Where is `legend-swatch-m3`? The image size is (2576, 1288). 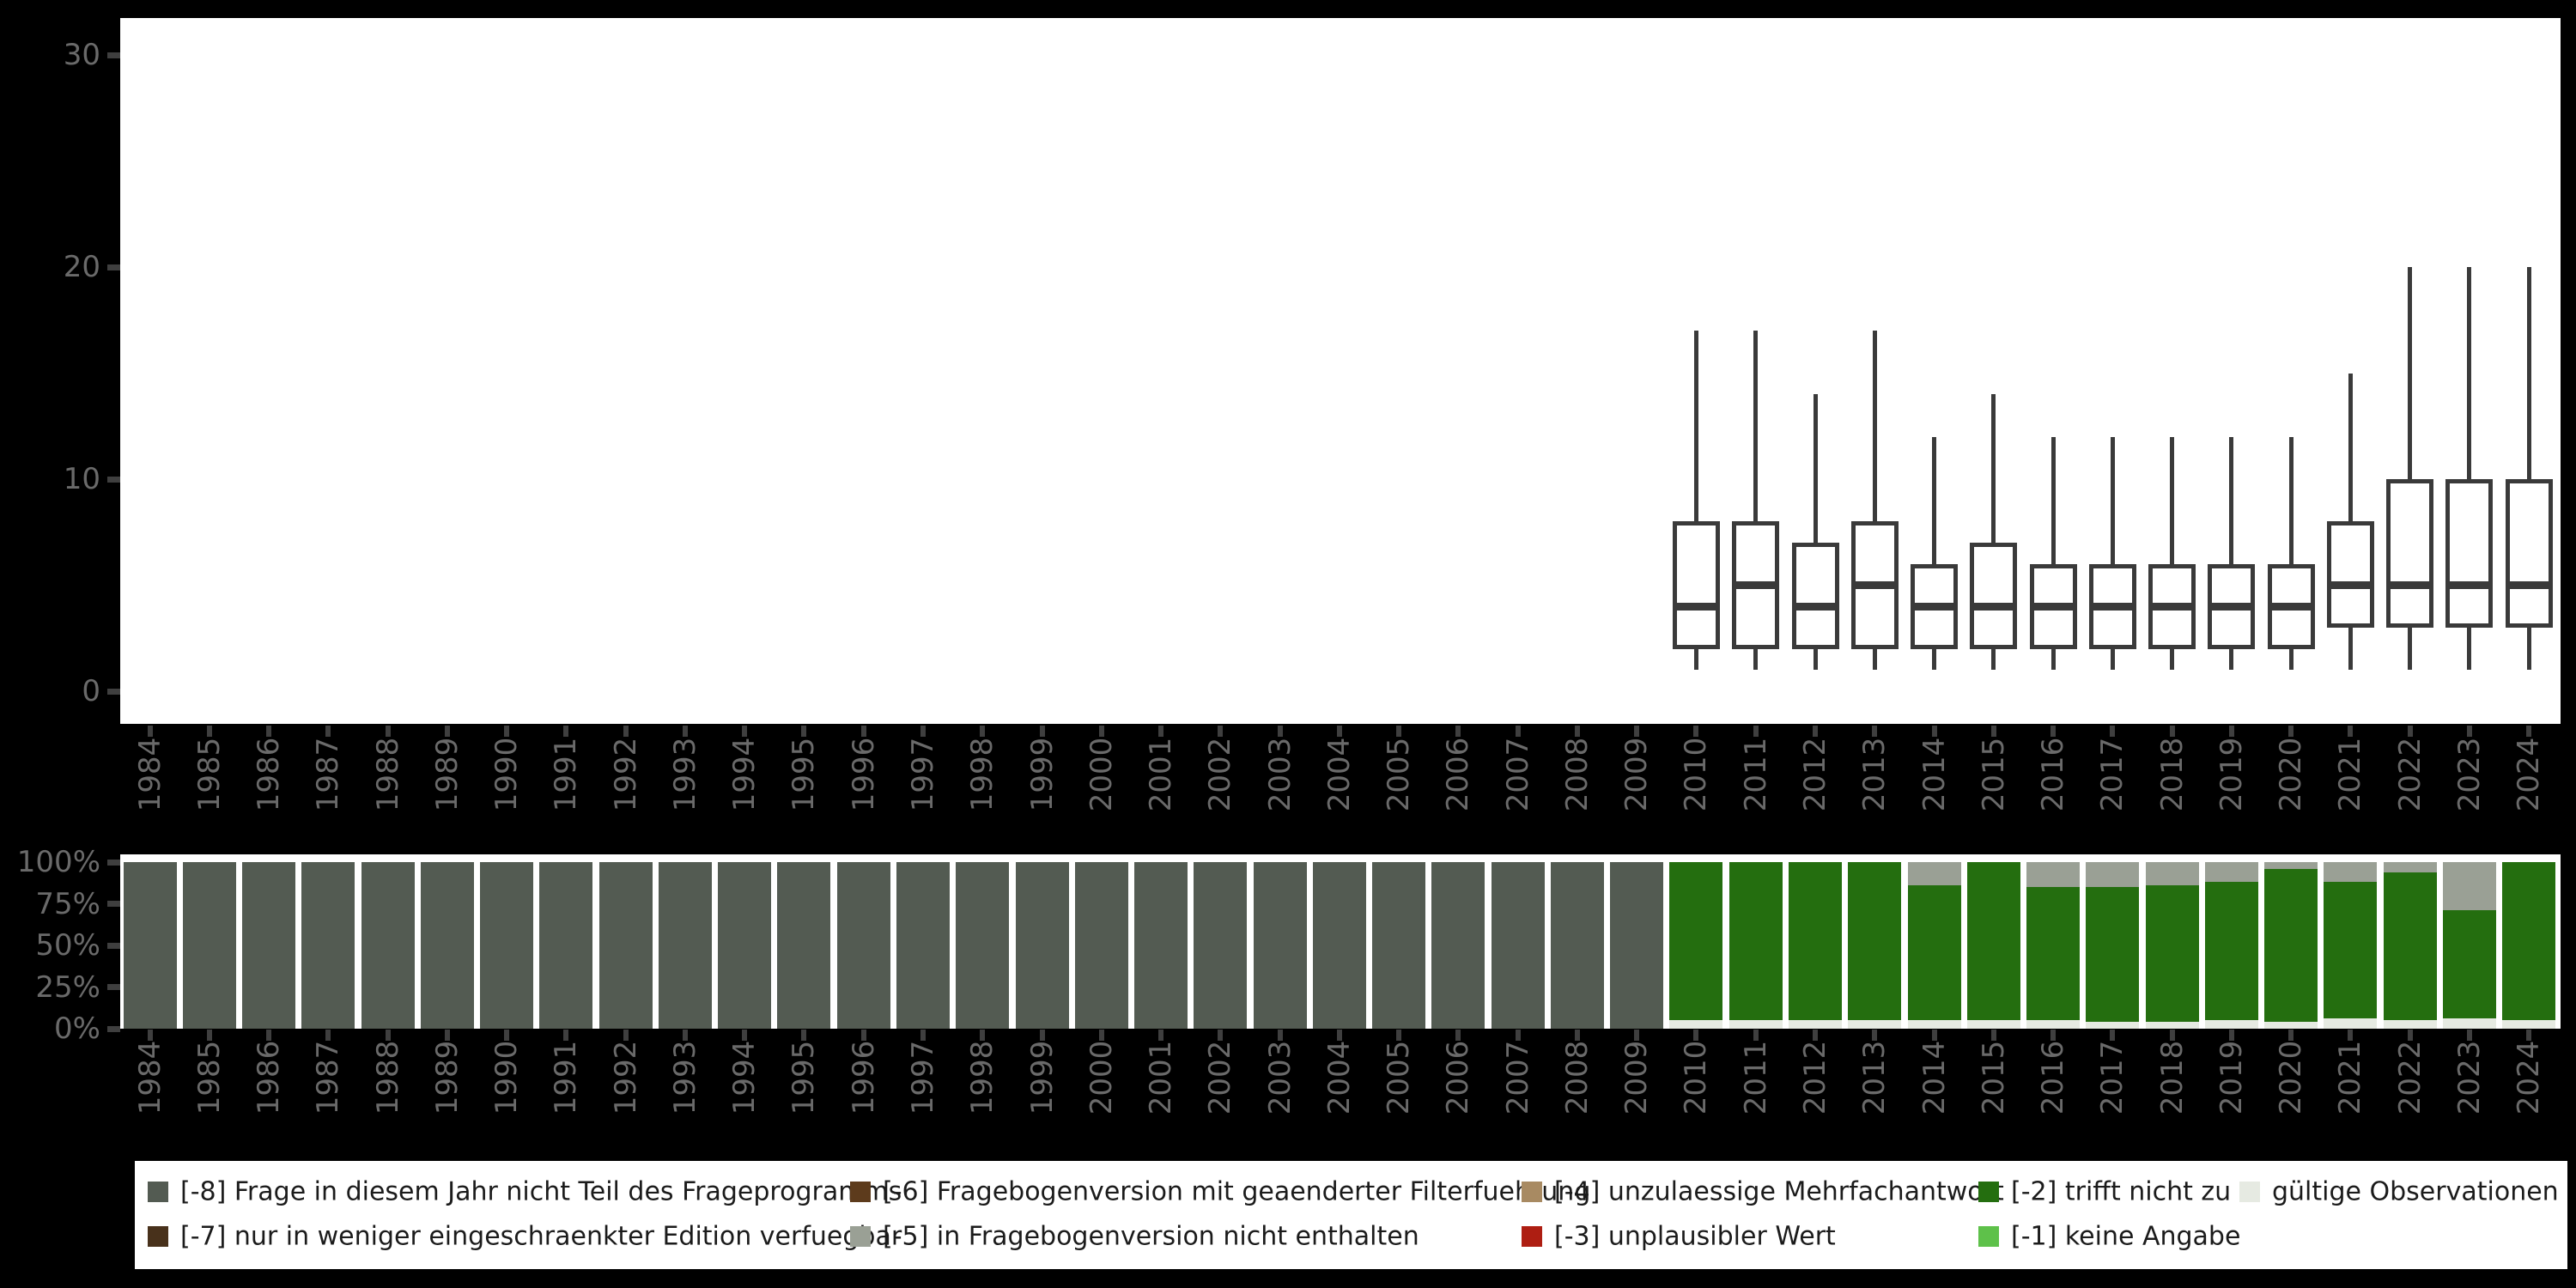 legend-swatch-m3 is located at coordinates (1532, 1236).